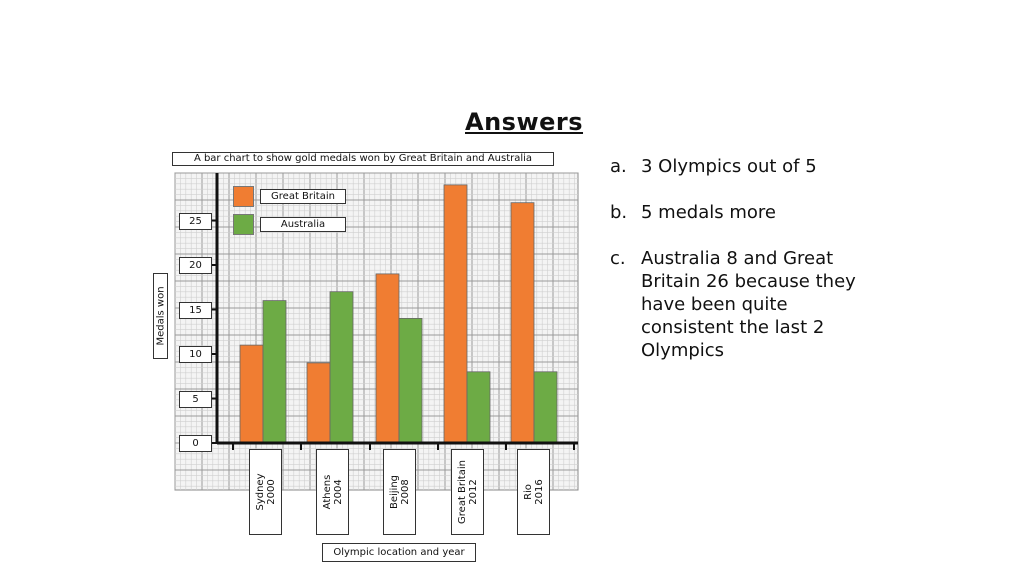 This screenshot has width=1024, height=576. I want to click on x-tick-label-text: Great Britain 2012, so click(468, 492).